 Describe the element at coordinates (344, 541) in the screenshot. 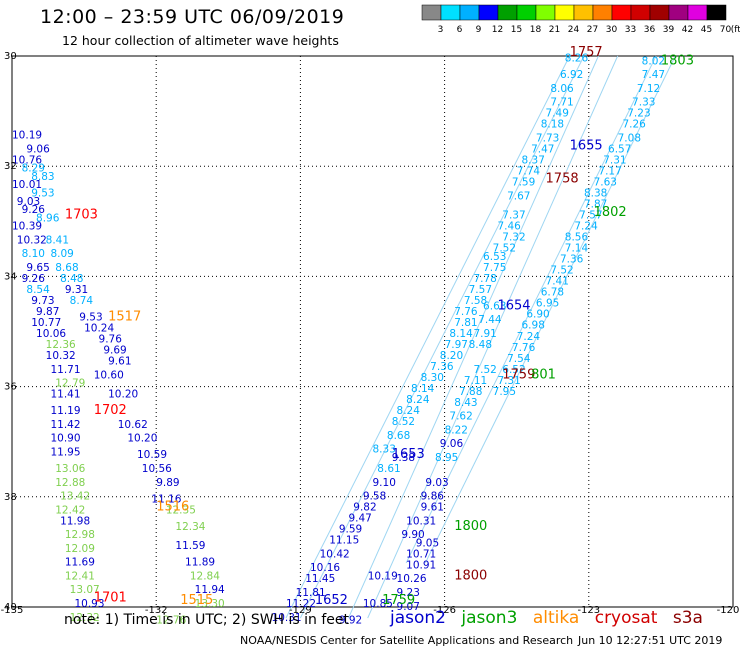

I see `swh-label: 11.15` at that location.